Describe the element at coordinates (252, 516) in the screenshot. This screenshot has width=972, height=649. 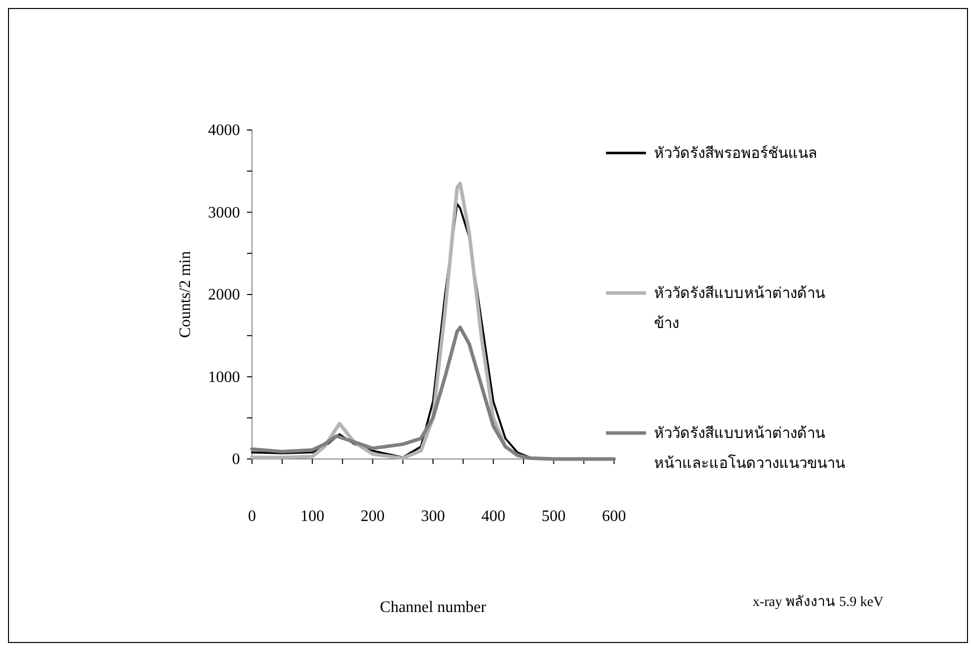
I see `x-tick-label: 0` at that location.